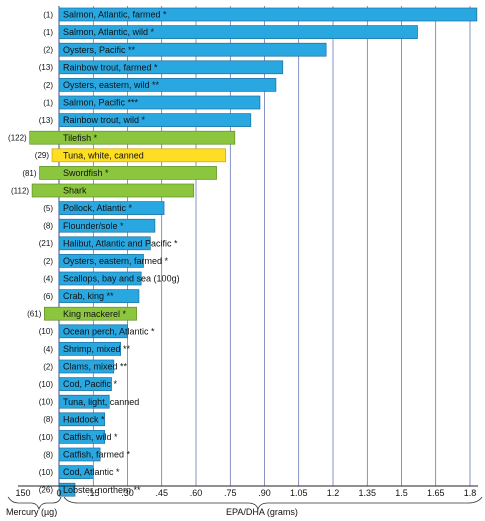  Describe the element at coordinates (98, 208) in the screenshot. I see `bar-label: Pollock, Atlantic *` at that location.